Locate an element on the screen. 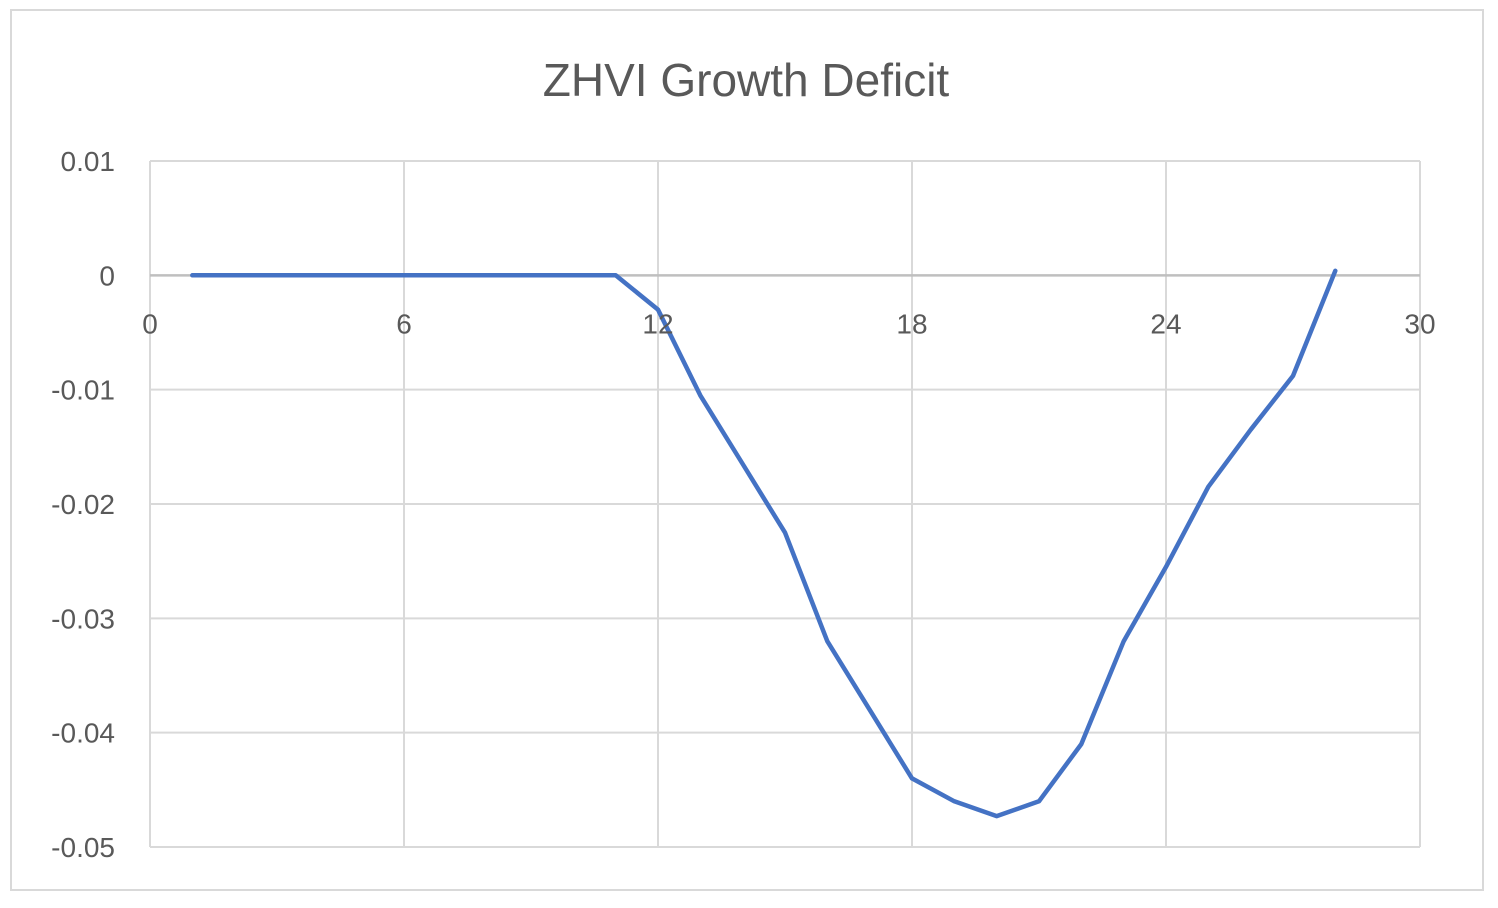 The height and width of the screenshot is (908, 1498). y-tick-label: -0.03 is located at coordinates (83, 618).